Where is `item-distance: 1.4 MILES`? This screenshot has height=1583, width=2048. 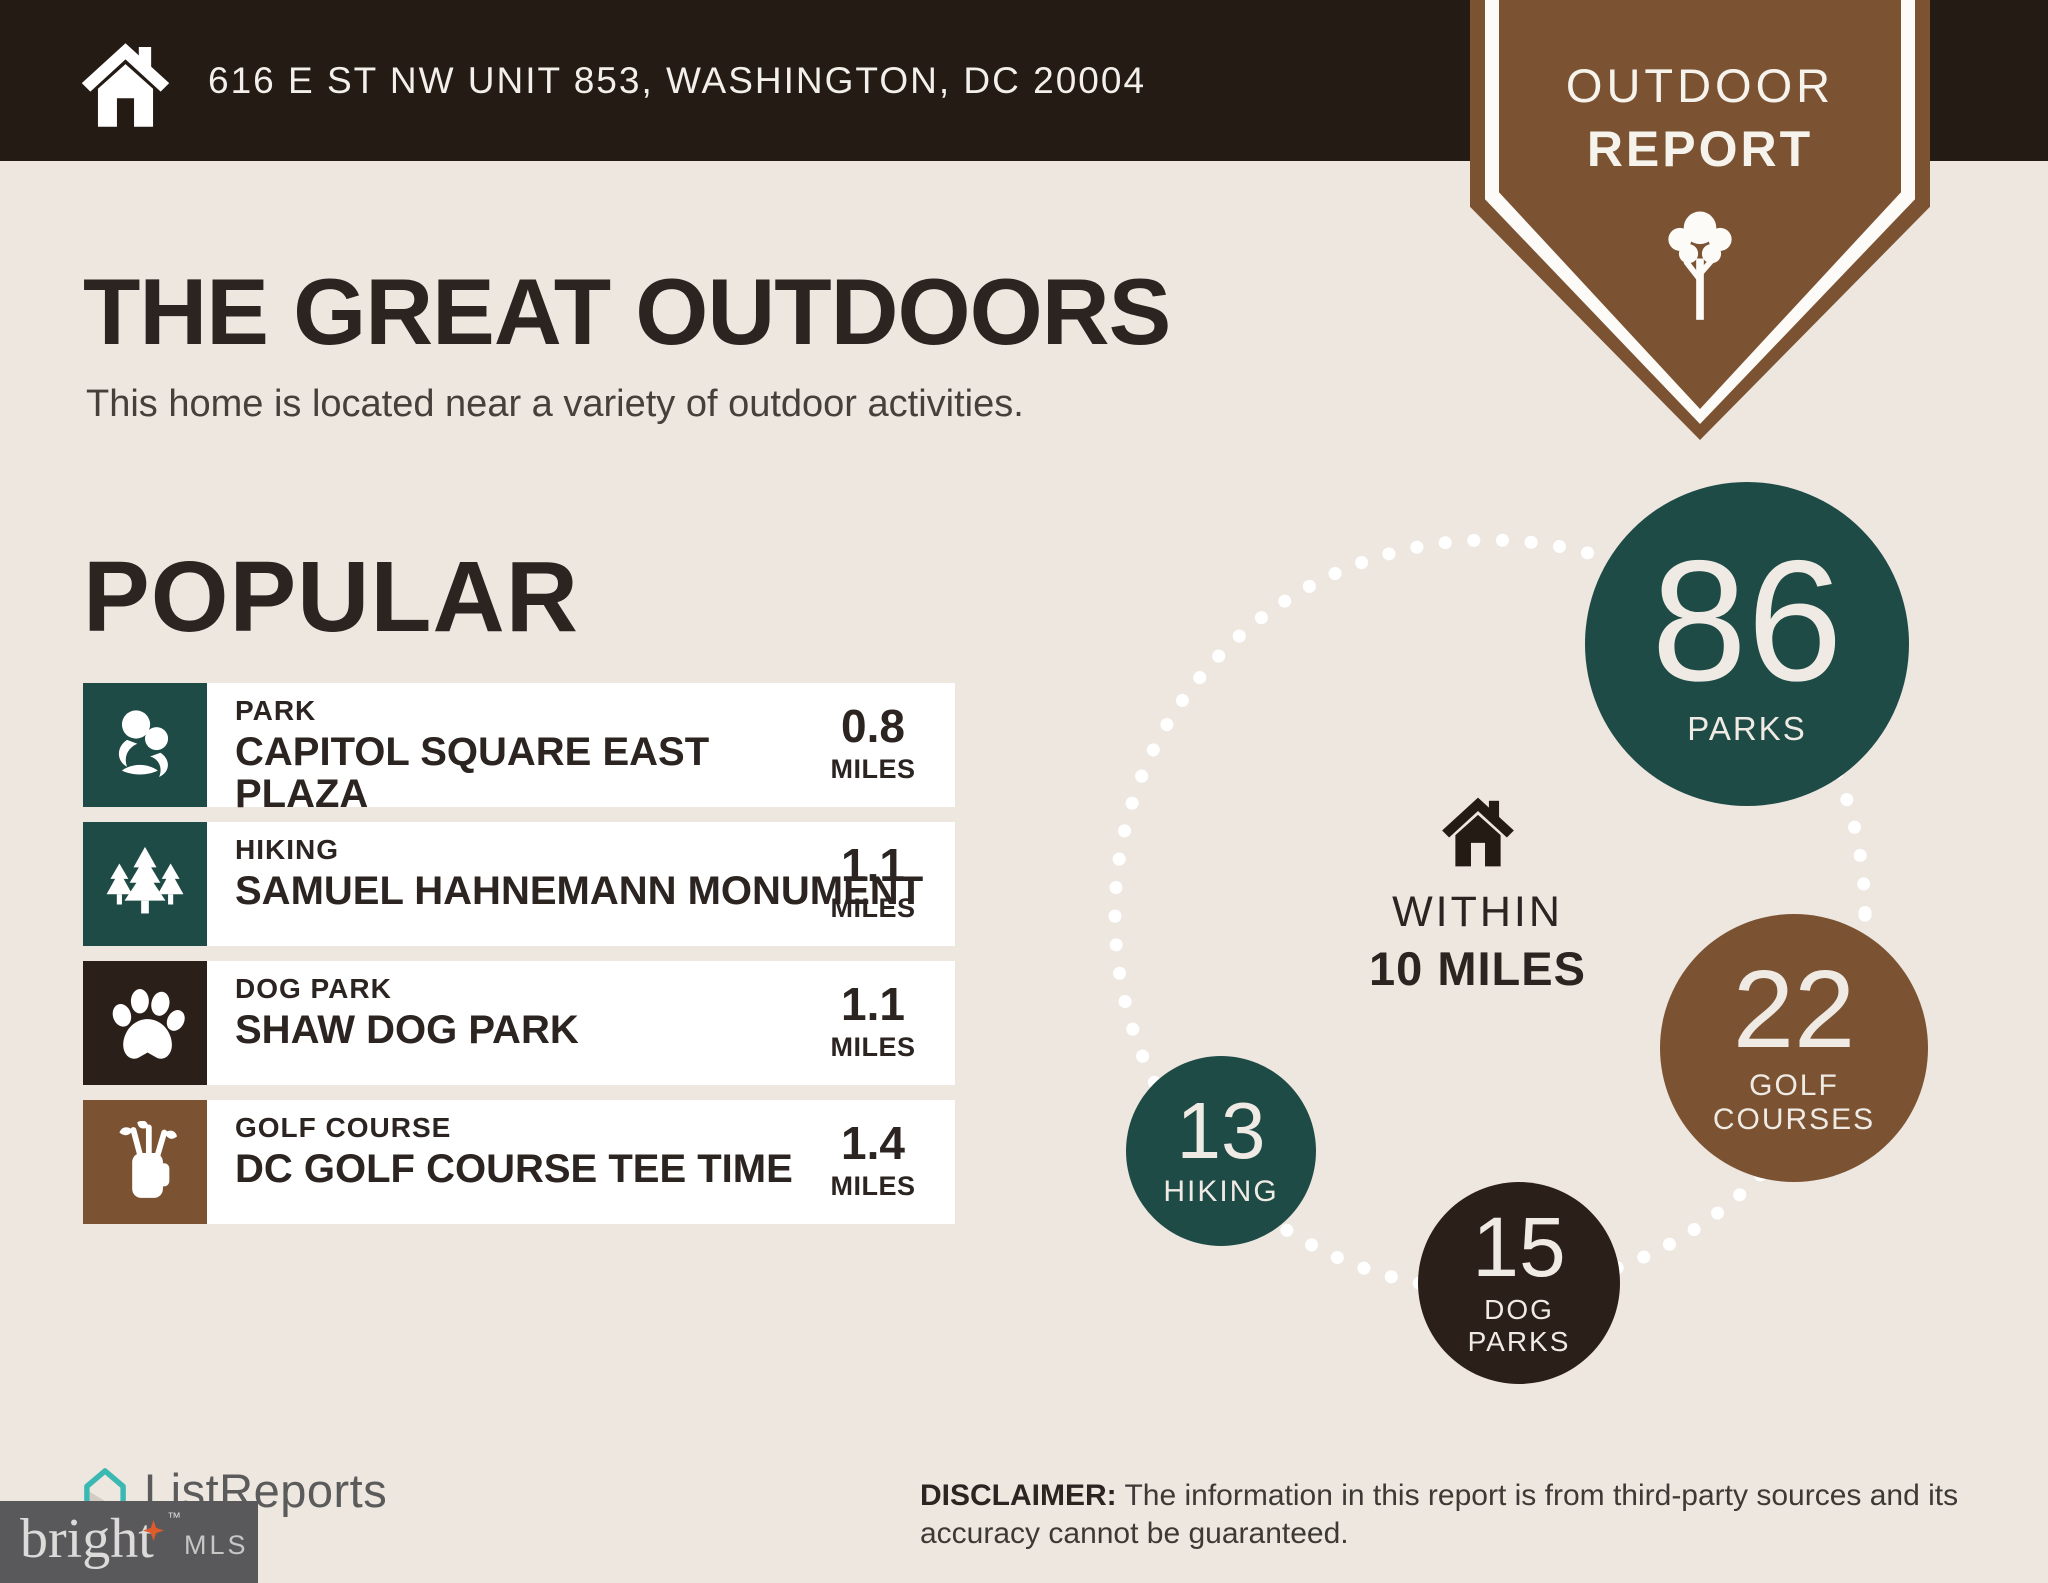 item-distance: 1.4 MILES is located at coordinates (873, 1161).